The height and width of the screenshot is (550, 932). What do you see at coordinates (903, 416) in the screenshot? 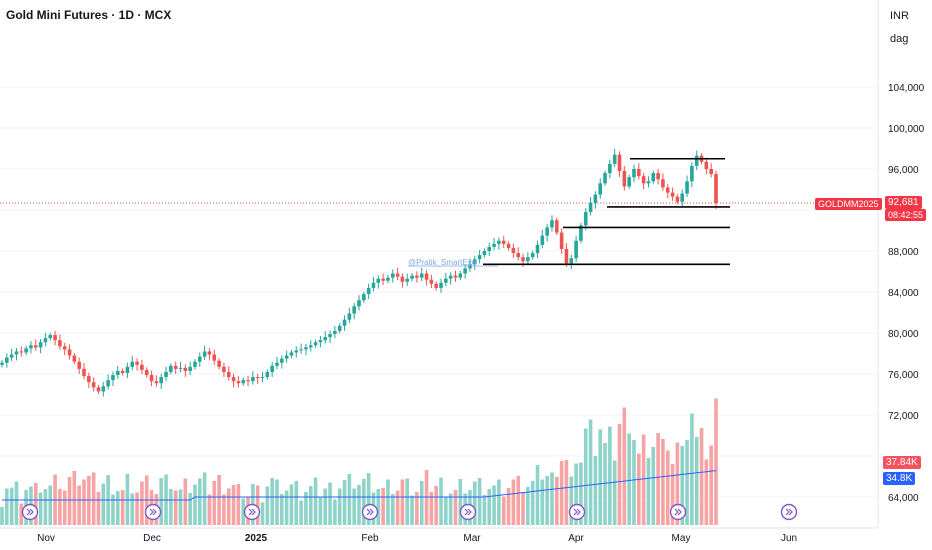
I see `price-tick-label: 72,000` at bounding box center [903, 416].